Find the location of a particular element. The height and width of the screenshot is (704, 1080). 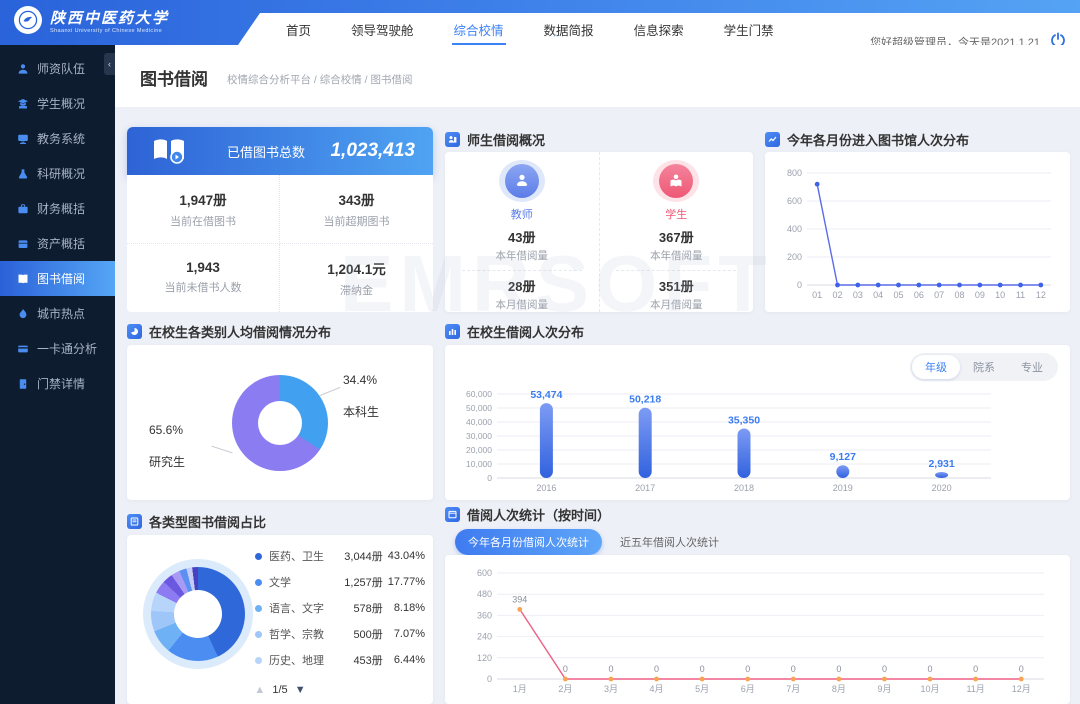

open-book-icon is located at coordinates (169, 151).